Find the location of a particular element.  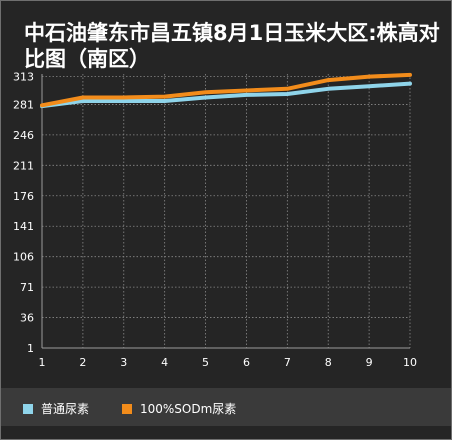

y-tick-label: 36 is located at coordinates (27, 318).